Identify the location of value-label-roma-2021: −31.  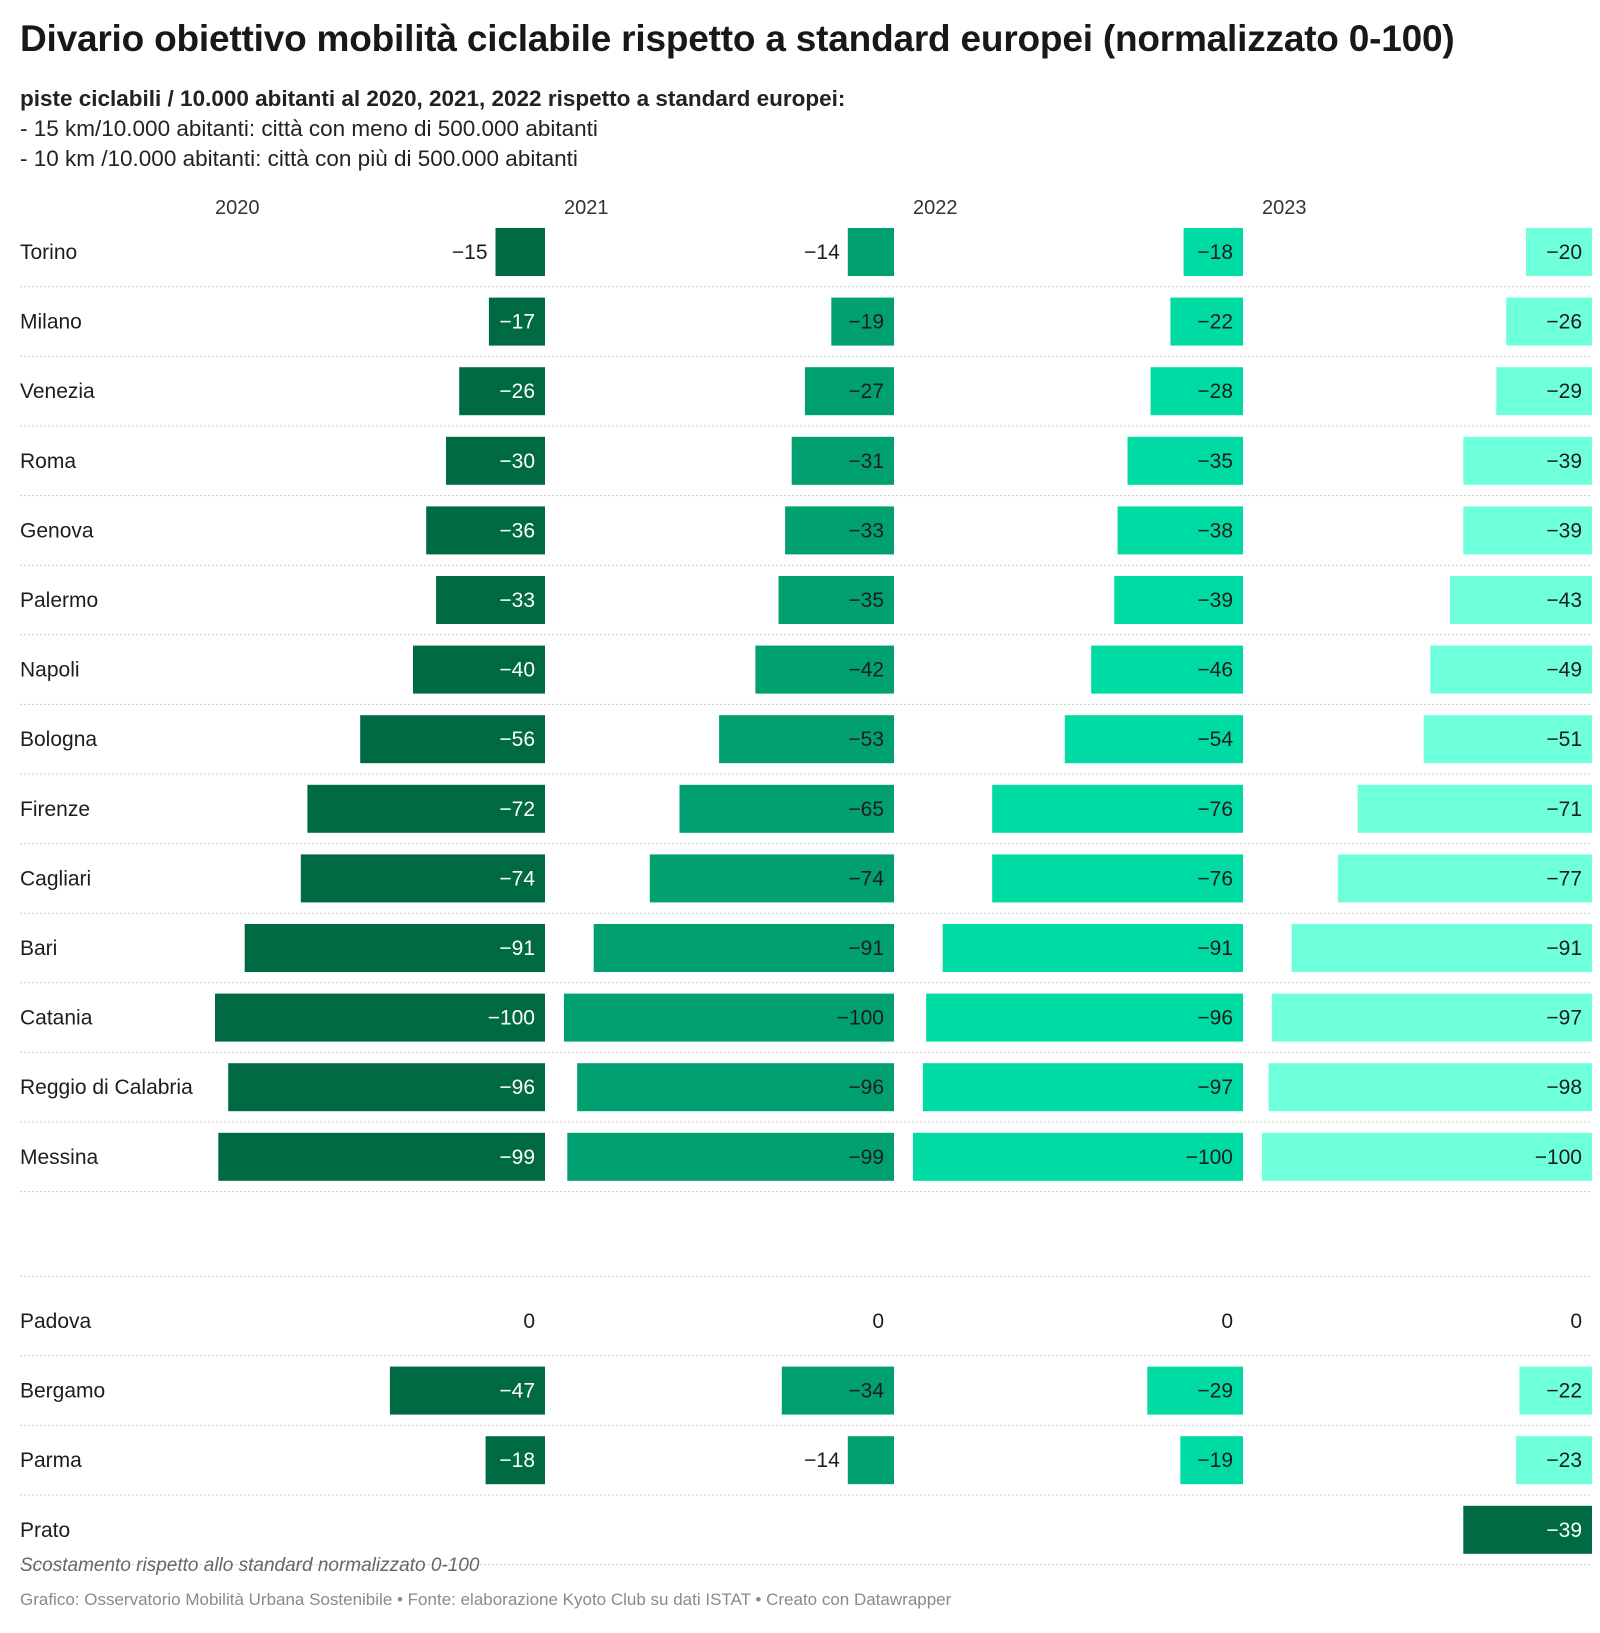
(866, 461).